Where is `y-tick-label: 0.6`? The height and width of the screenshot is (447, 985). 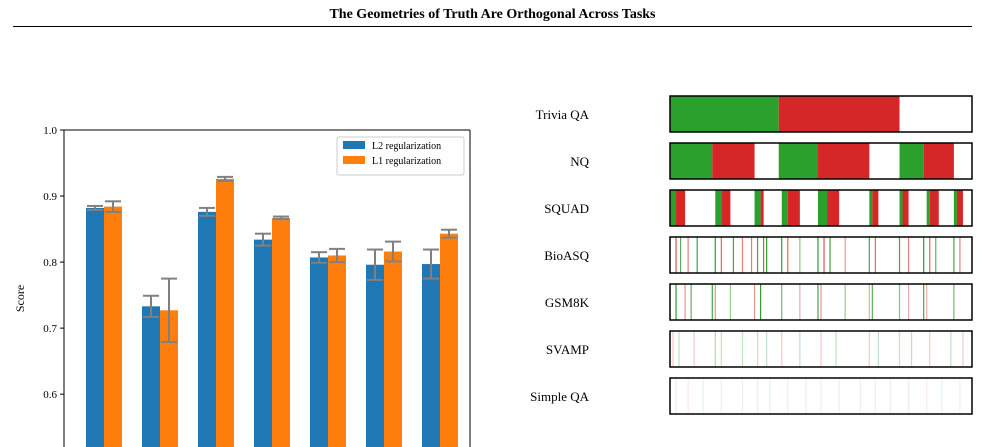
y-tick-label: 0.6 is located at coordinates (50, 395).